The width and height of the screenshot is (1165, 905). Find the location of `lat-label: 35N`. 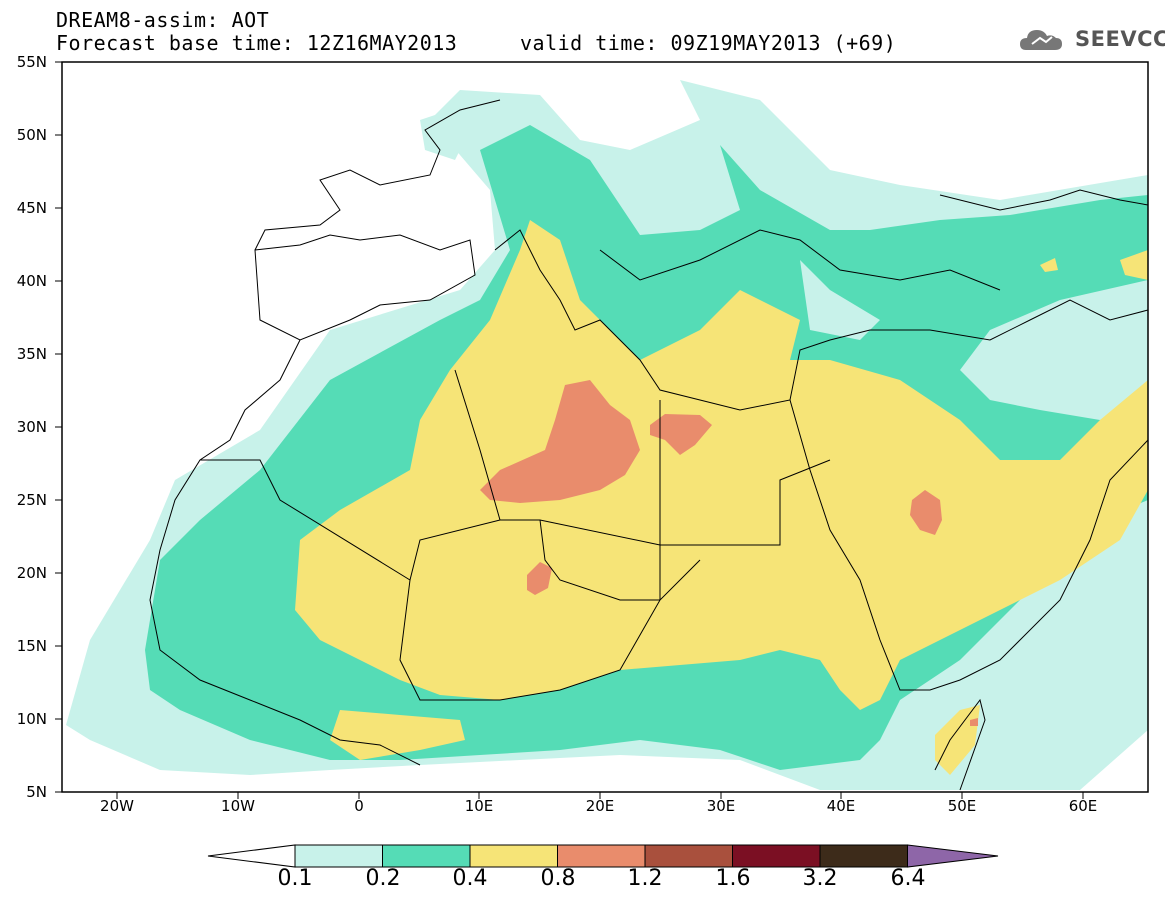

lat-label: 35N is located at coordinates (31, 354).